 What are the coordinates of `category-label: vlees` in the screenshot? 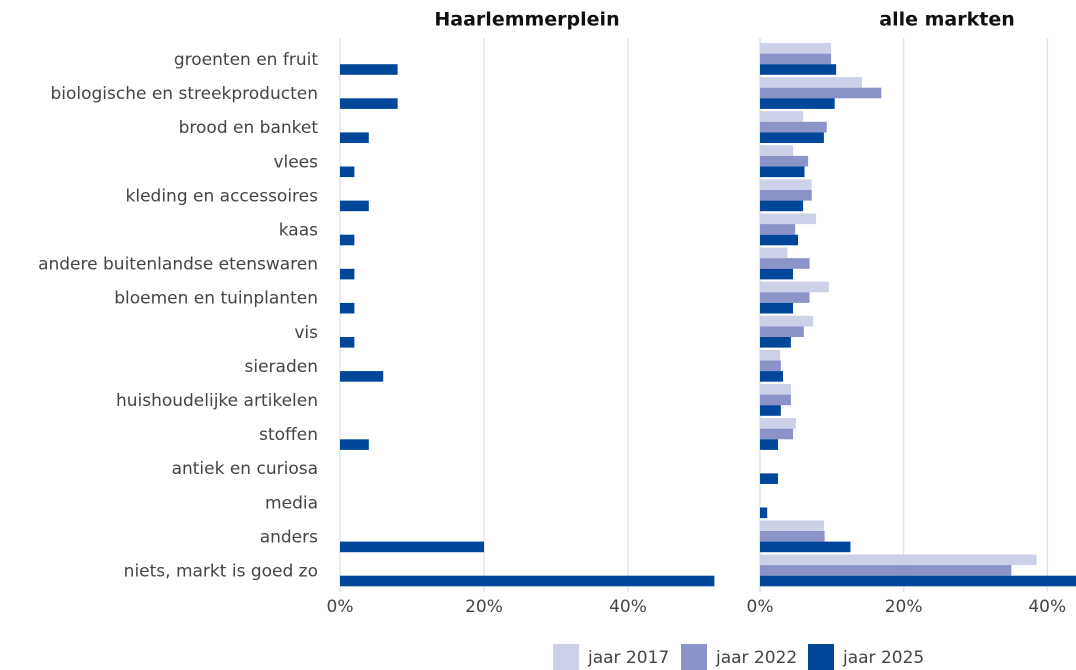 It's located at (295, 162).